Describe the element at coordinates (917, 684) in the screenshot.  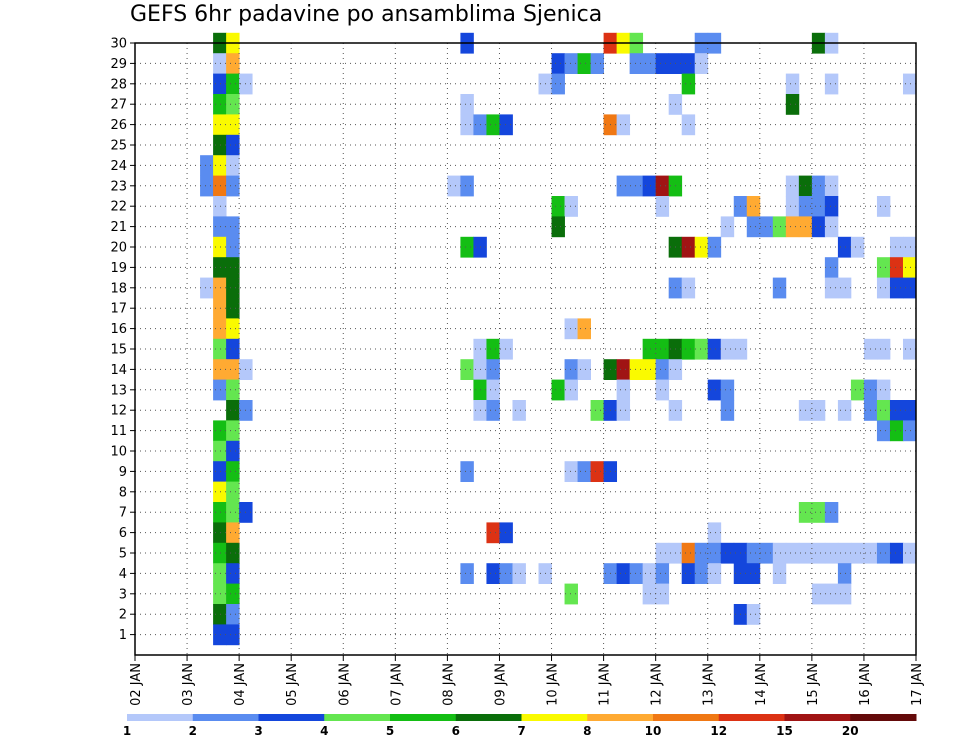
I see `x-tick-label: 17 JAN` at that location.